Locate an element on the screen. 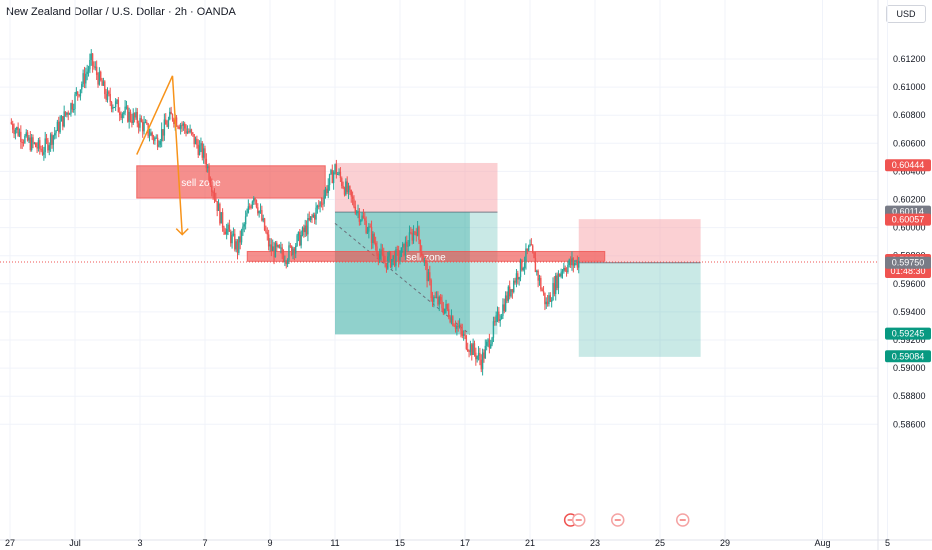  x-tick-label: 5 is located at coordinates (887, 543).